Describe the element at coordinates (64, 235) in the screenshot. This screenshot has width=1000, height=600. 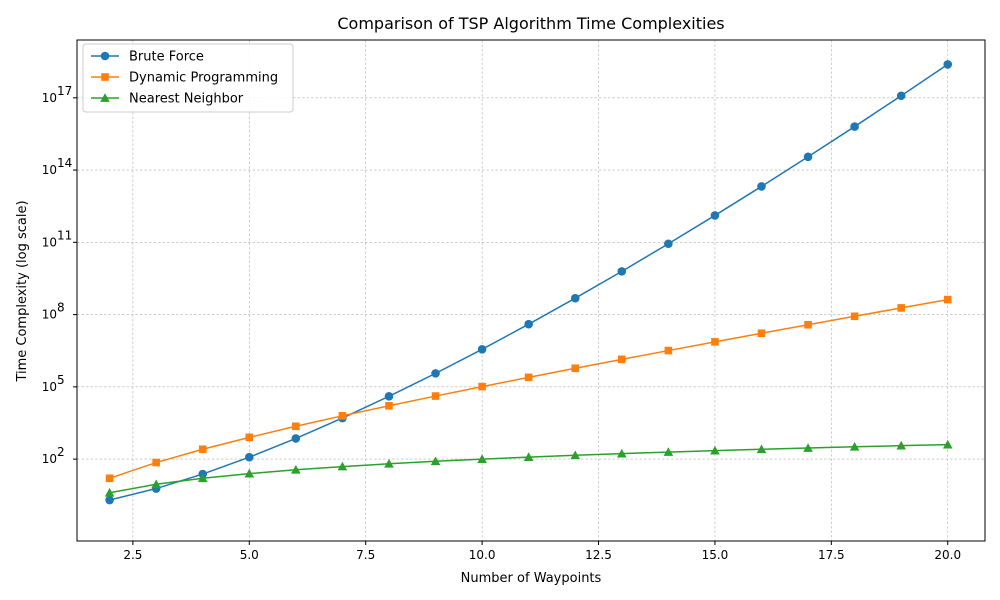
I see `y-tick-exponent: 11` at that location.